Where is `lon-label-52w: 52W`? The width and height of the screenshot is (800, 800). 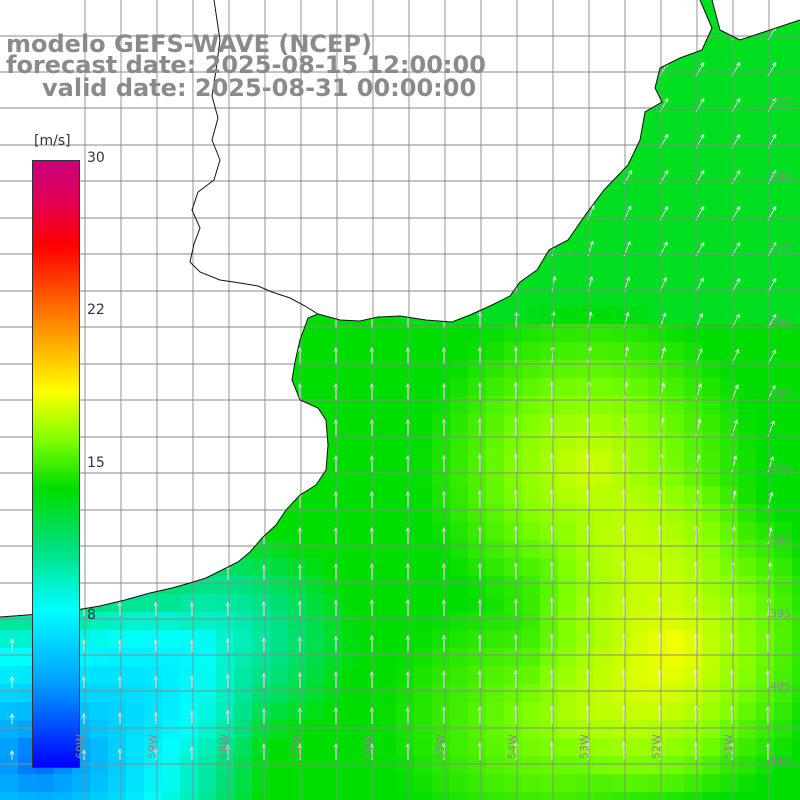
lon-label-52w: 52W is located at coordinates (656, 746).